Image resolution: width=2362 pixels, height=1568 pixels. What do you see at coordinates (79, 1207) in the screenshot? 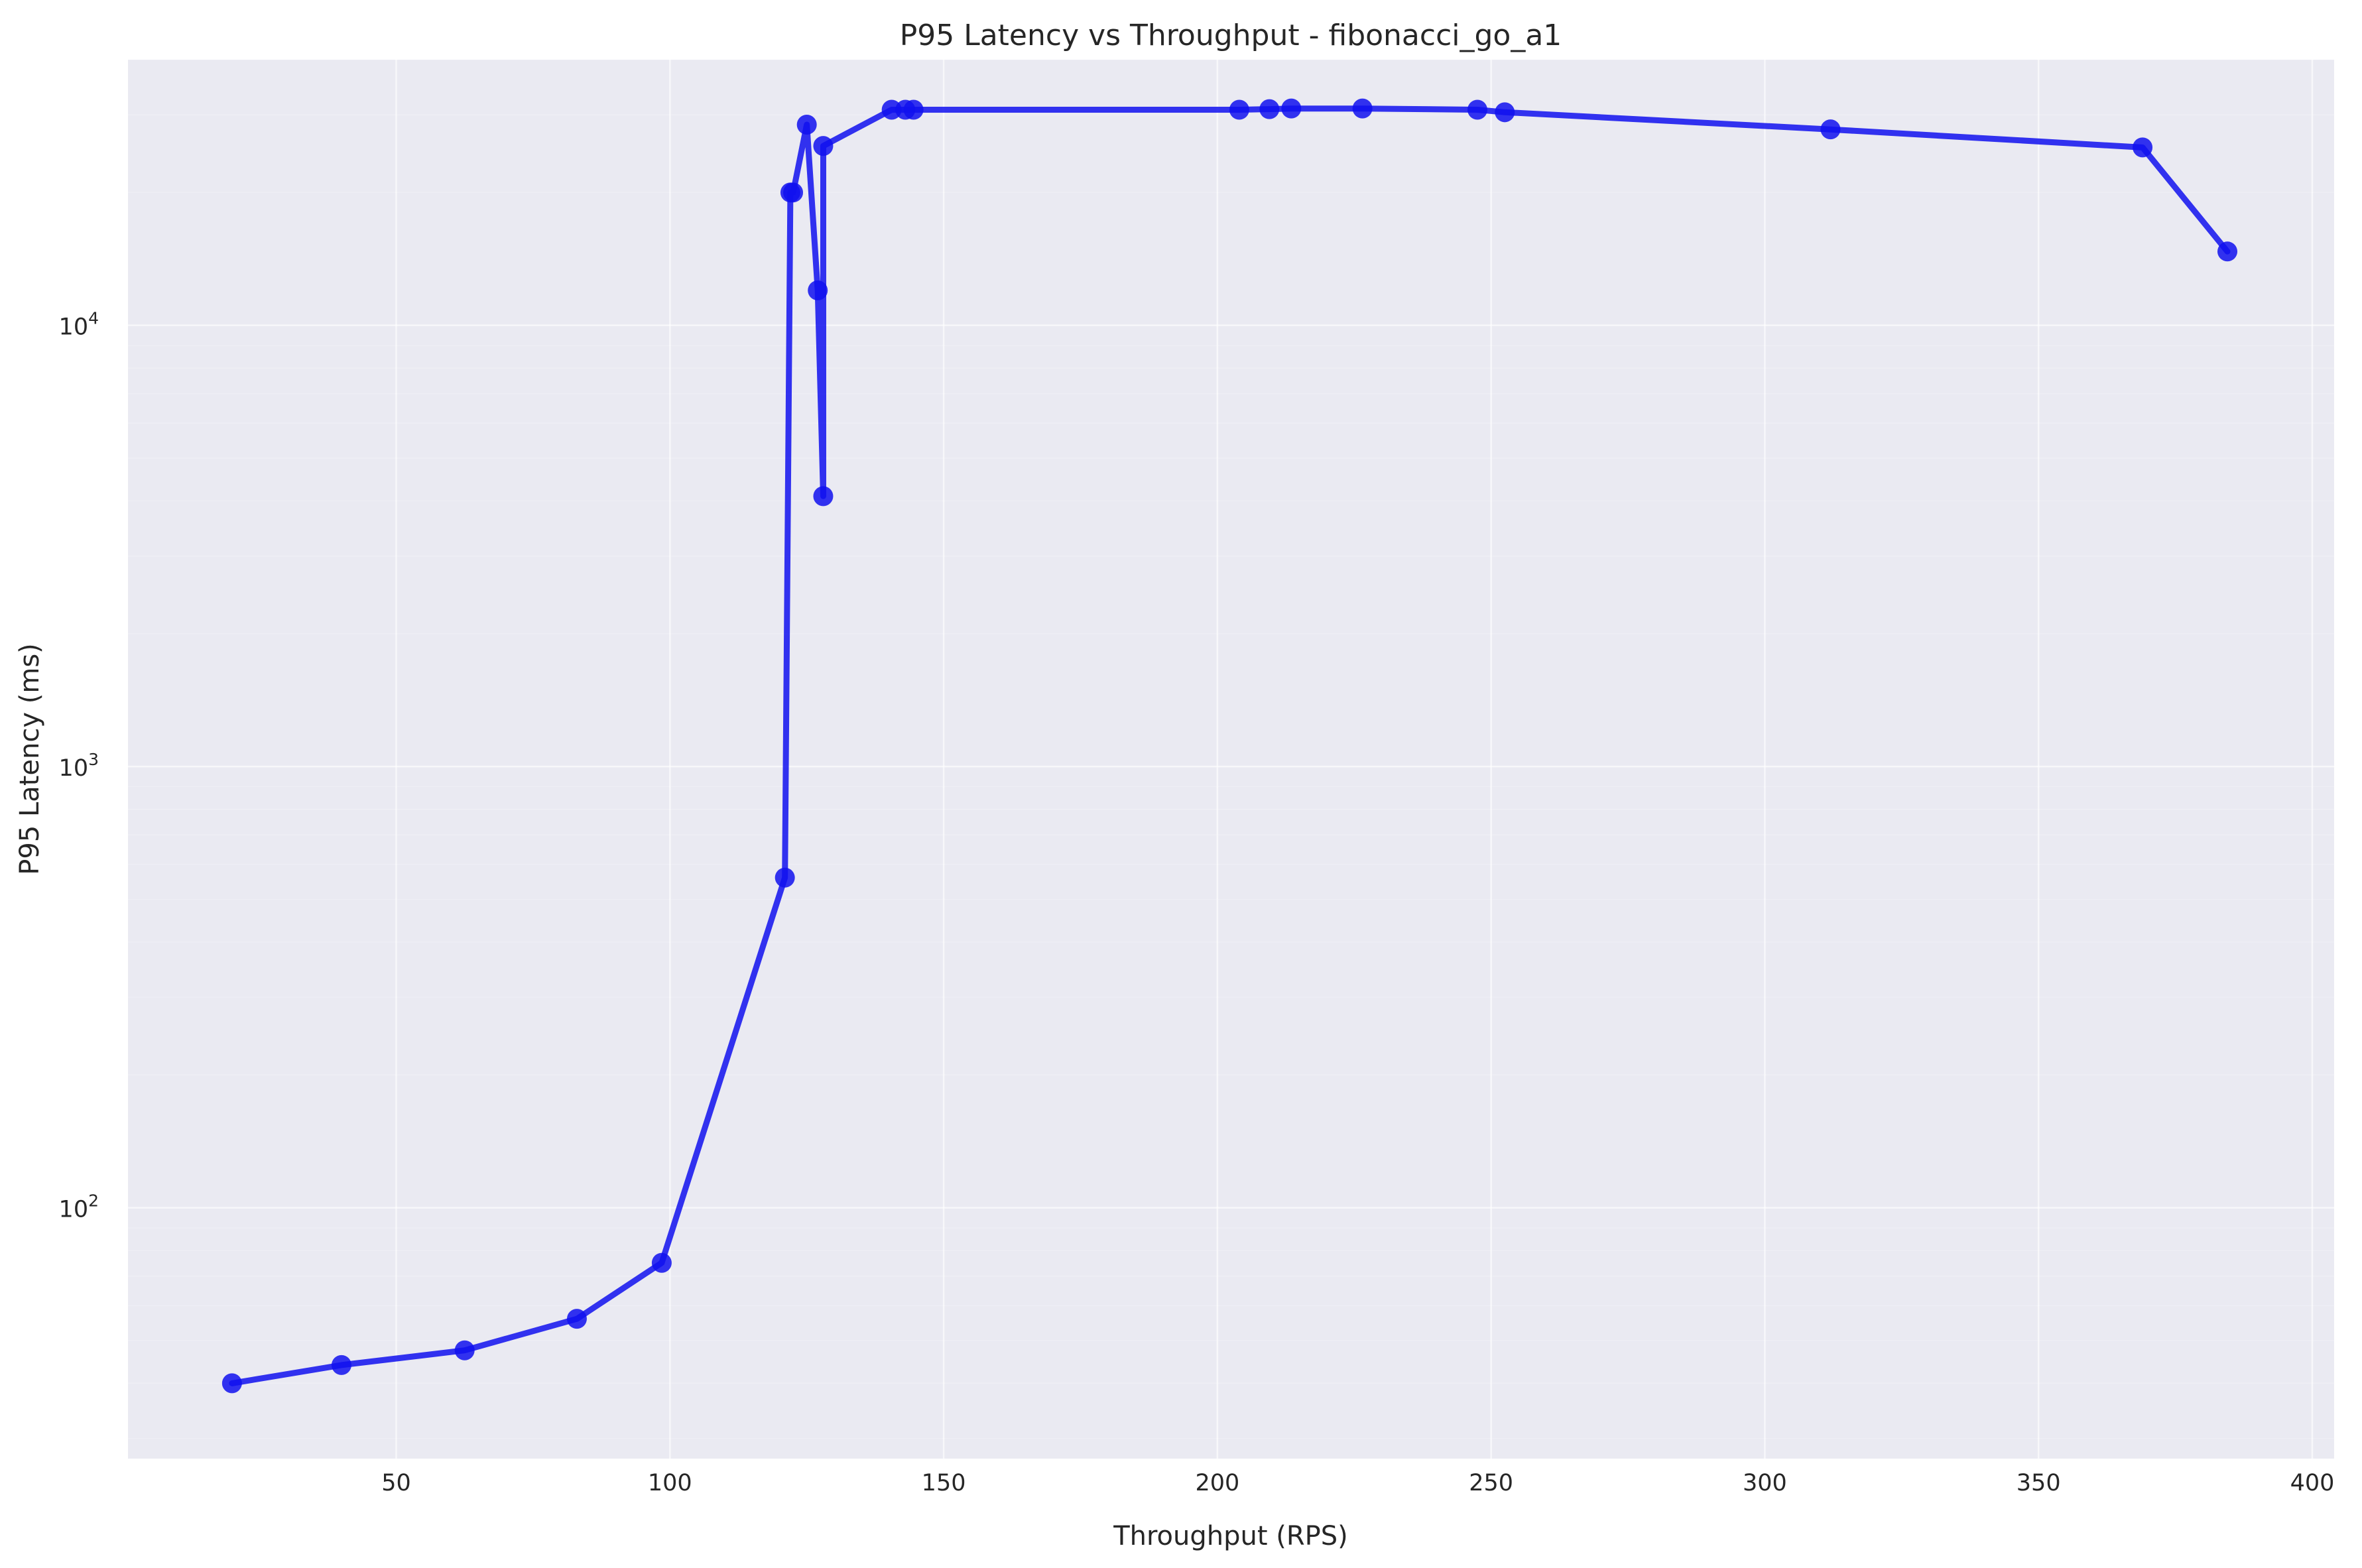
I see `y-tick-label: 10²` at bounding box center [79, 1207].